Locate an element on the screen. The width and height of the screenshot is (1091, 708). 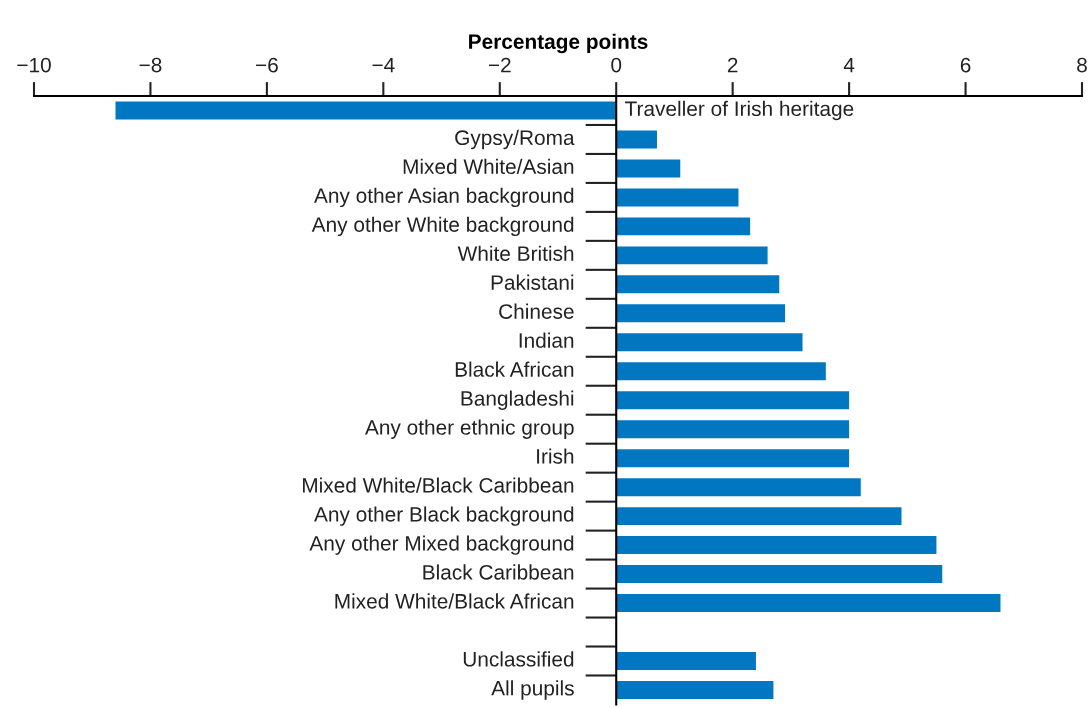
y-tick-label: Any other Black background is located at coordinates (444, 516).